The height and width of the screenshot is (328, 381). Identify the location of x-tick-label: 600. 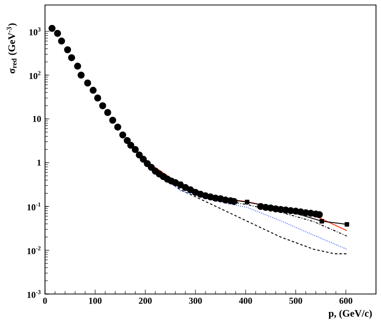
(345, 301).